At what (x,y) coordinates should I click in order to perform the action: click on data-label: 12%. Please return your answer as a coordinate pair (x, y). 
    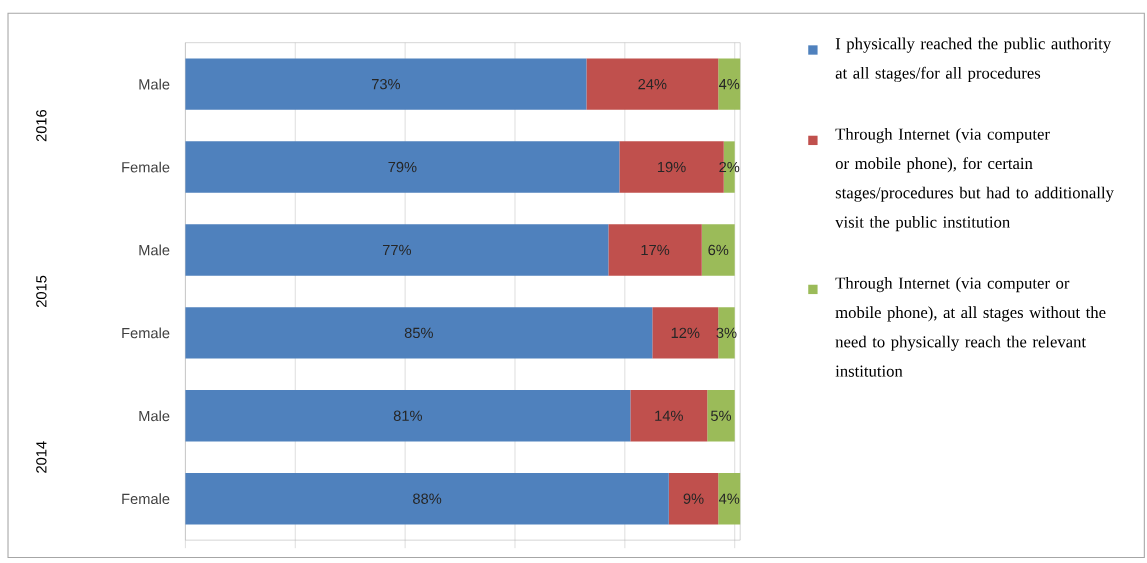
    Looking at the image, I should click on (685, 333).